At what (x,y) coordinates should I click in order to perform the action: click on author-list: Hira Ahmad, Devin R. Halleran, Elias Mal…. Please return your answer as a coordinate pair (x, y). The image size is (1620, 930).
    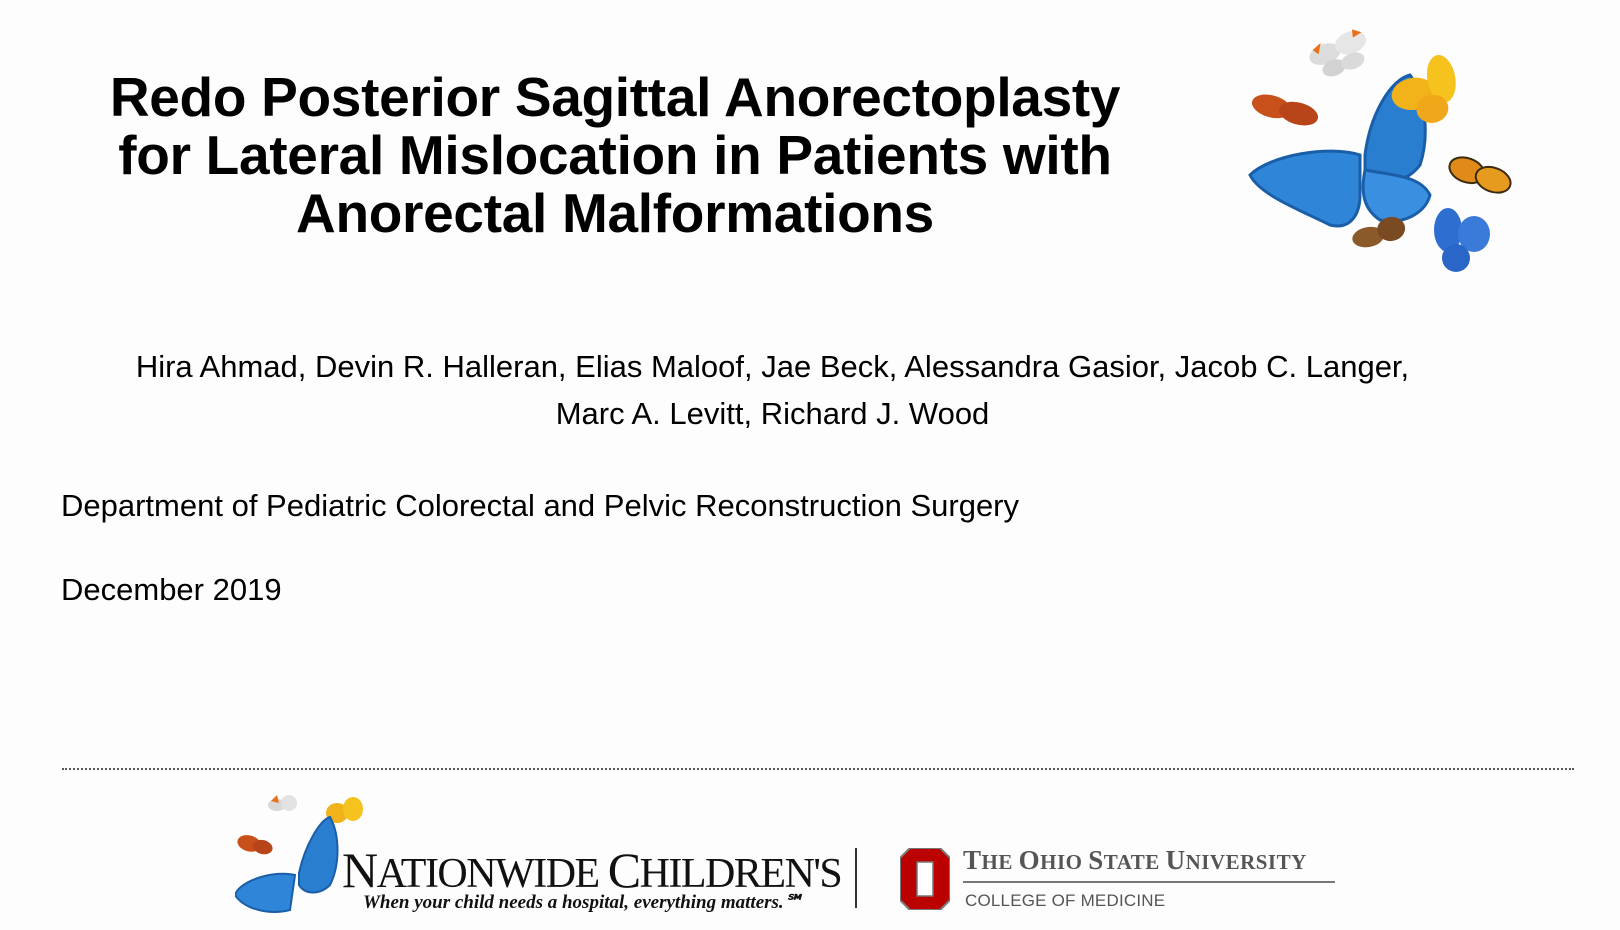
    Looking at the image, I should click on (772, 390).